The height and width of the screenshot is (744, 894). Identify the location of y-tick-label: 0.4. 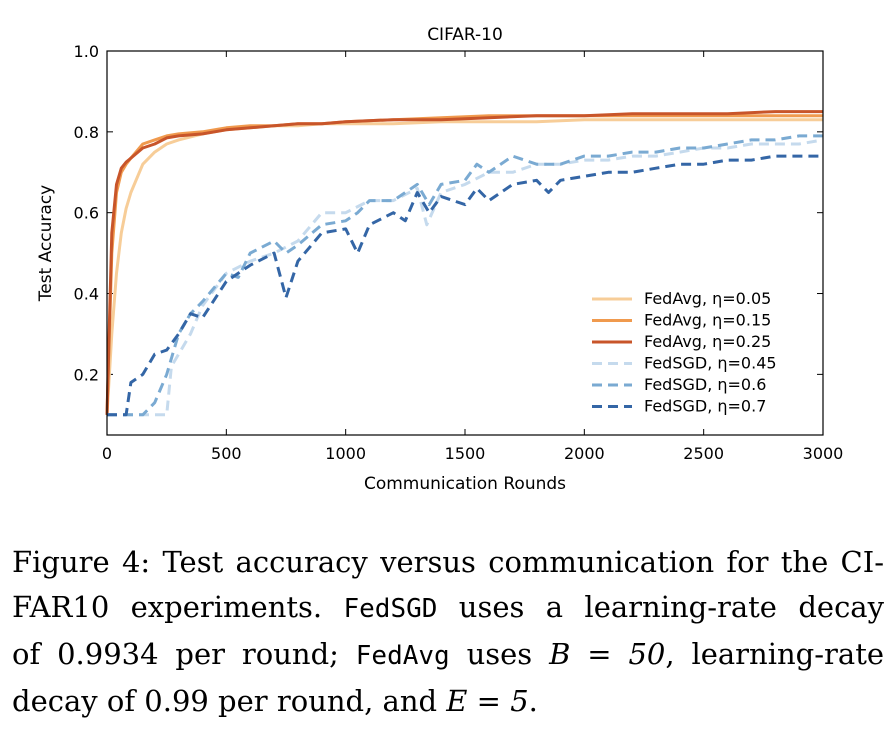
(86, 294).